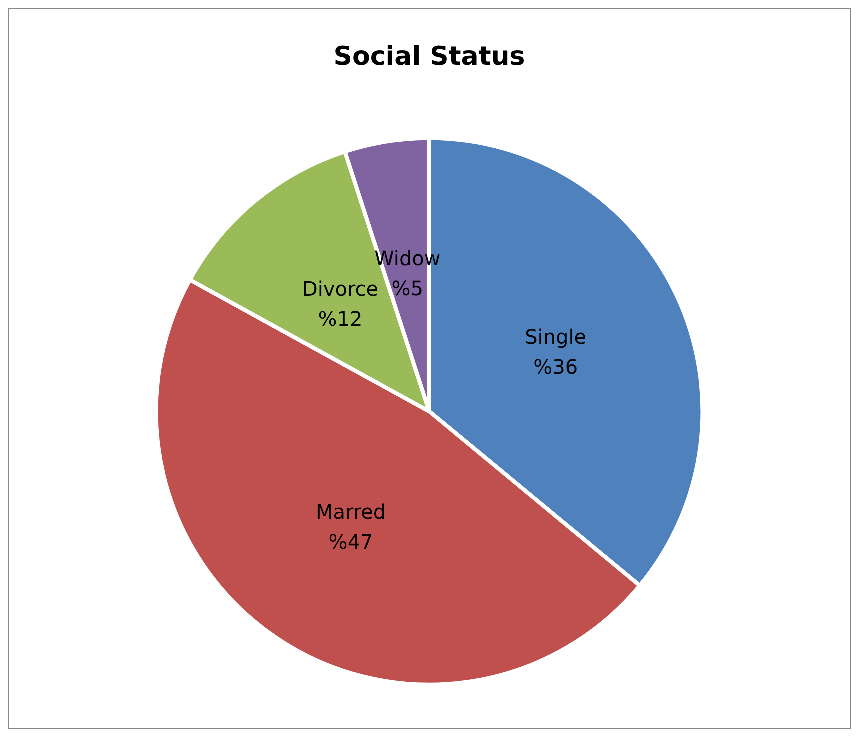 The width and height of the screenshot is (859, 737). What do you see at coordinates (430, 57) in the screenshot?
I see `chart-title: Social Status` at bounding box center [430, 57].